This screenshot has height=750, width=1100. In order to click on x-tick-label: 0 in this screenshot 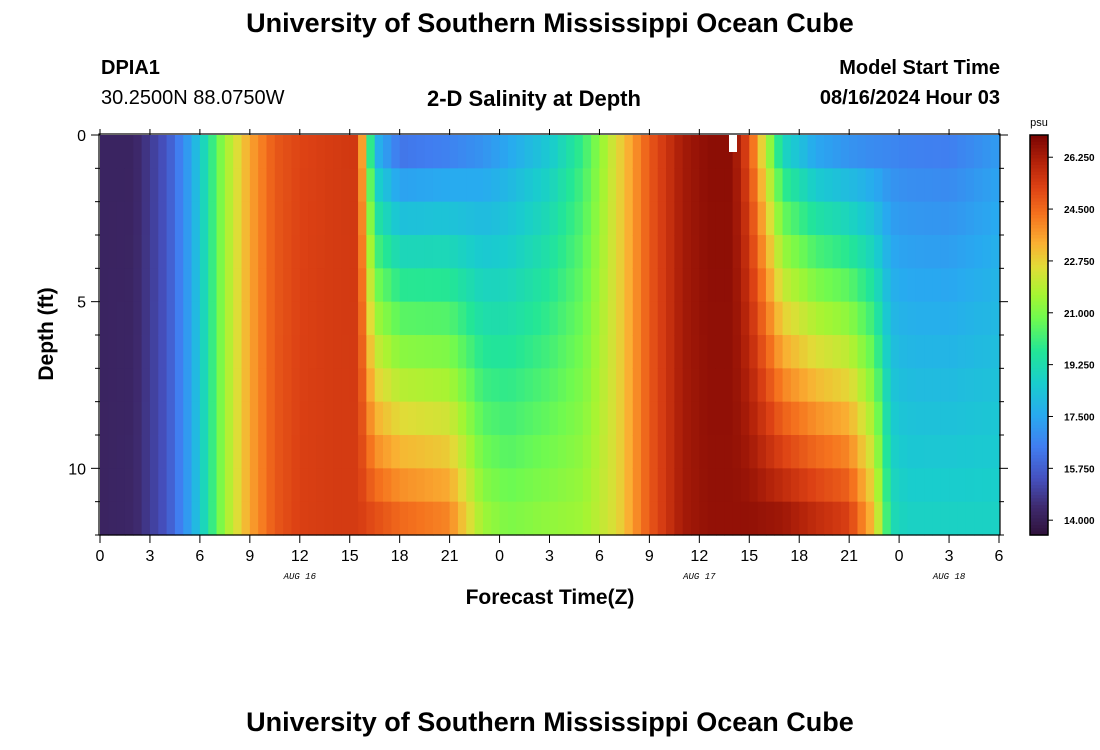, I will do `click(499, 556)`.